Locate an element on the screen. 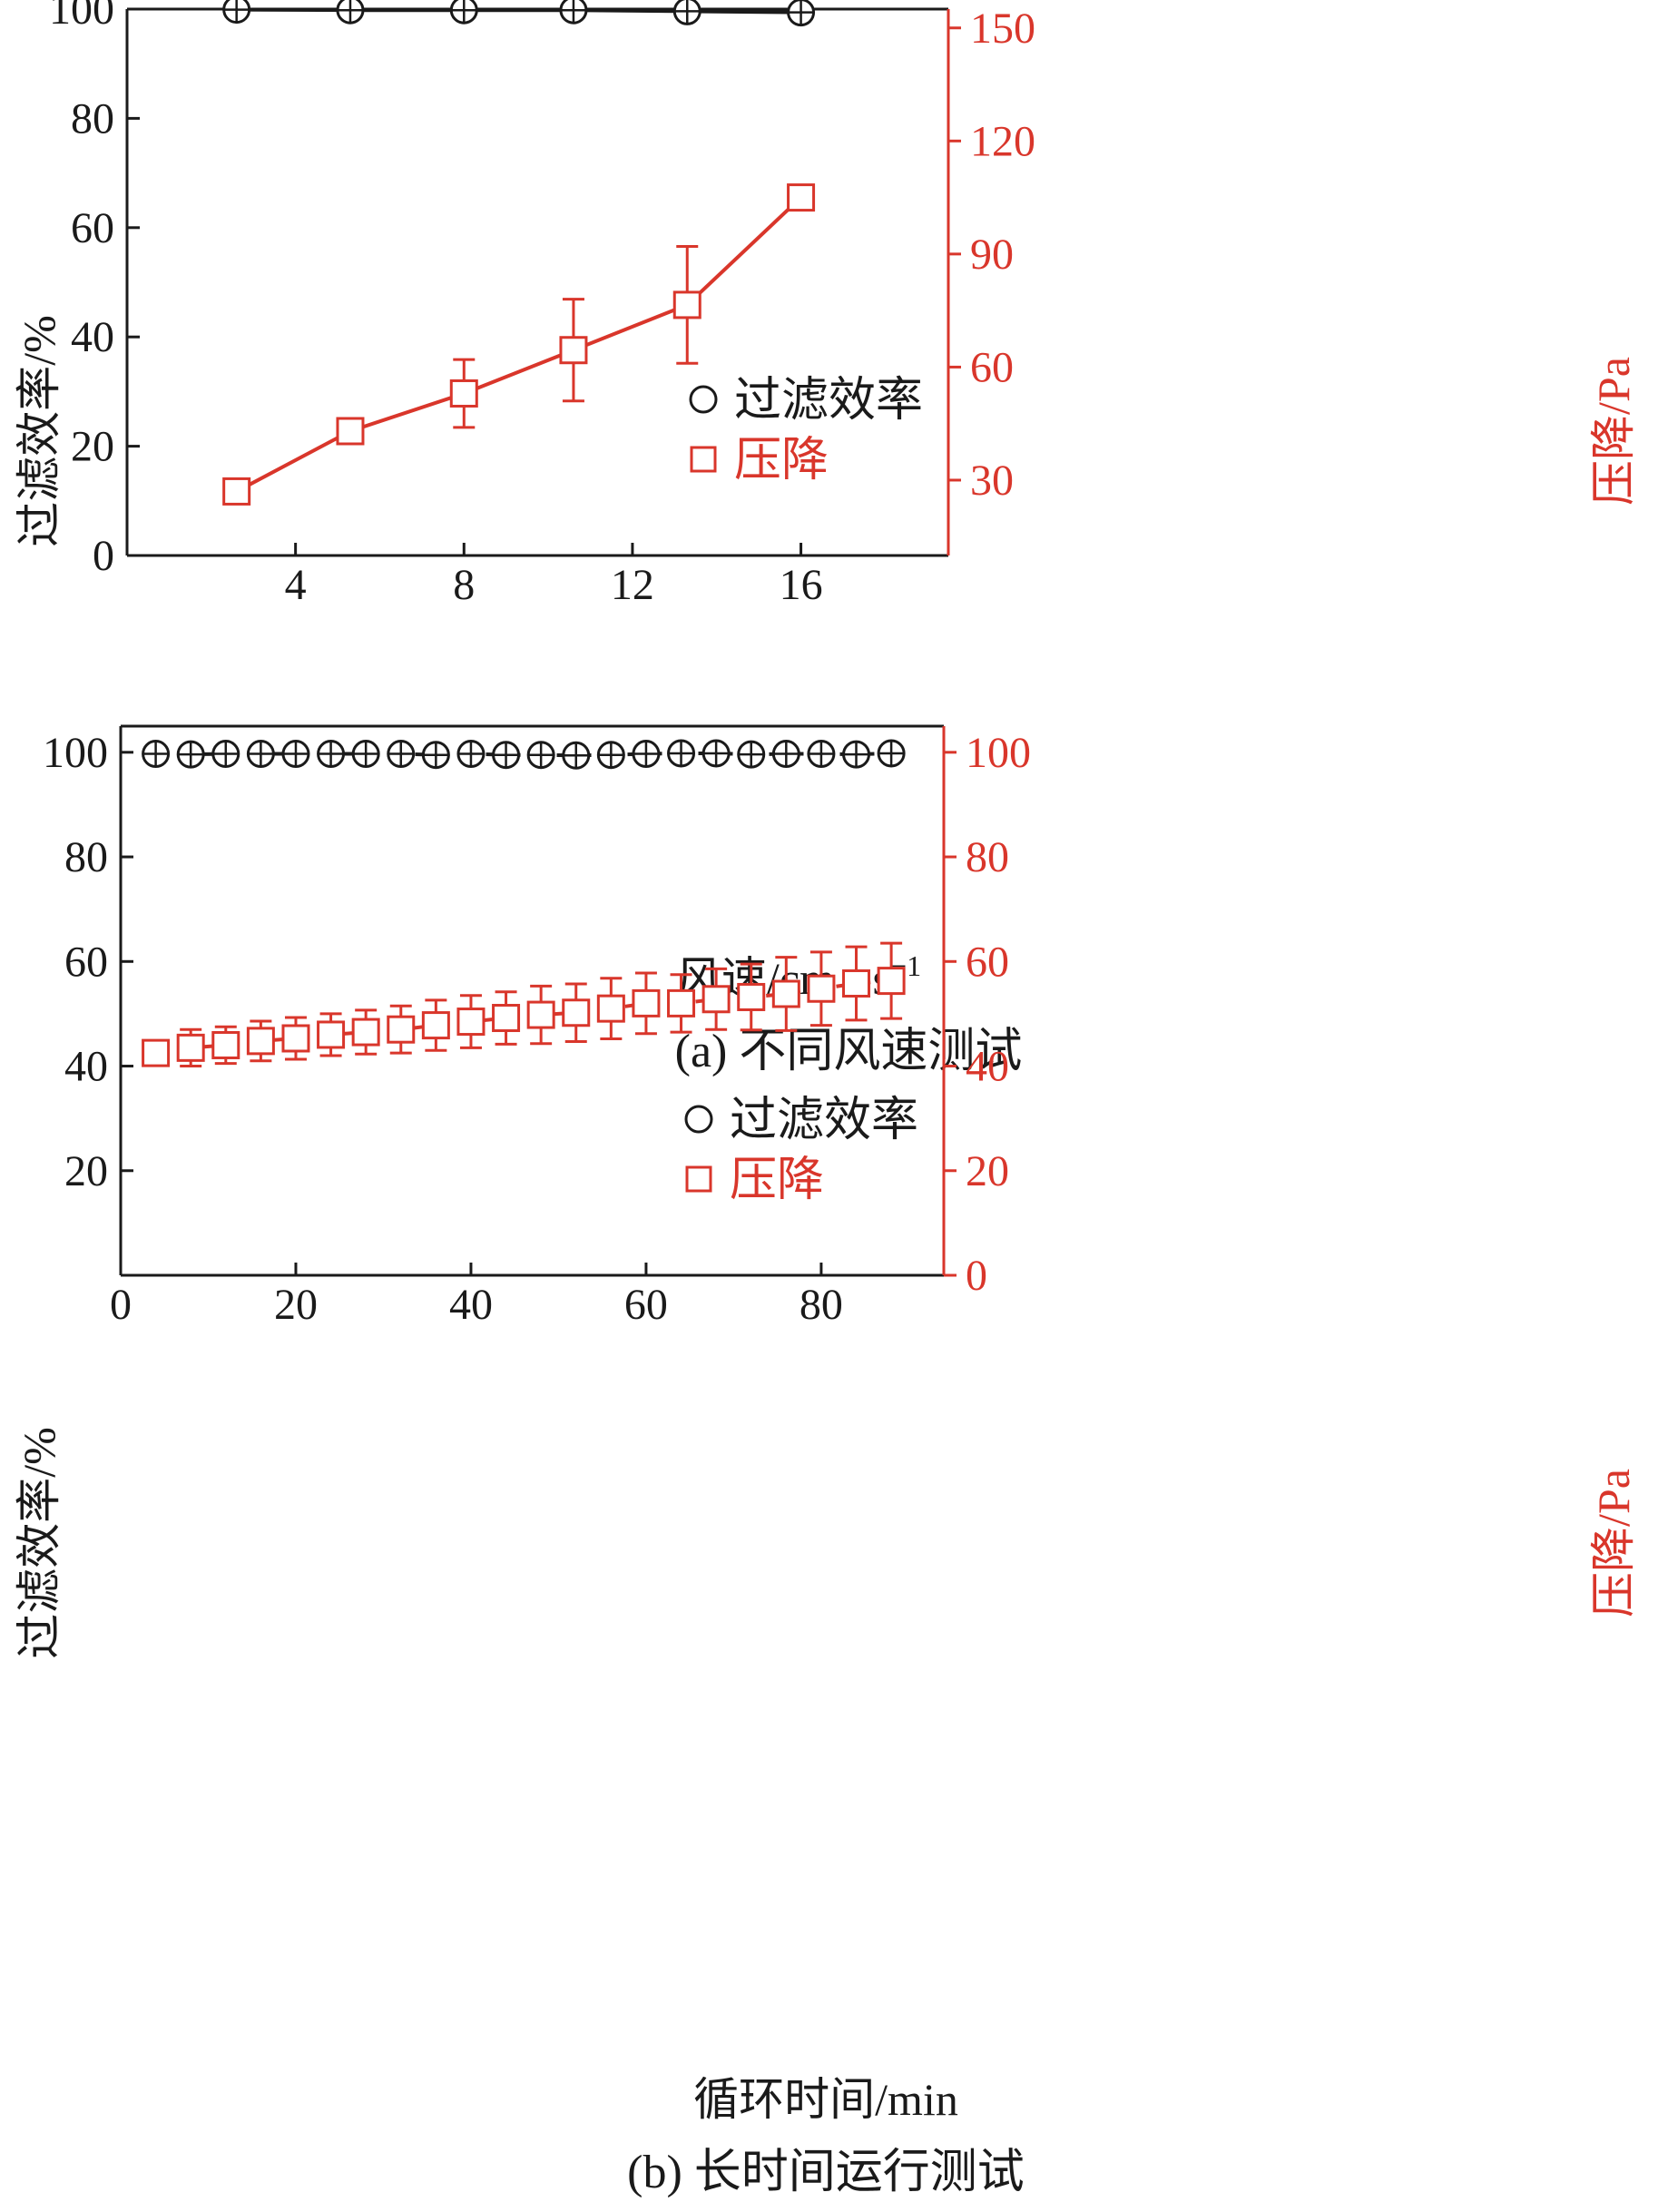  panel-a-x-tick-label: 12 is located at coordinates (632, 585).